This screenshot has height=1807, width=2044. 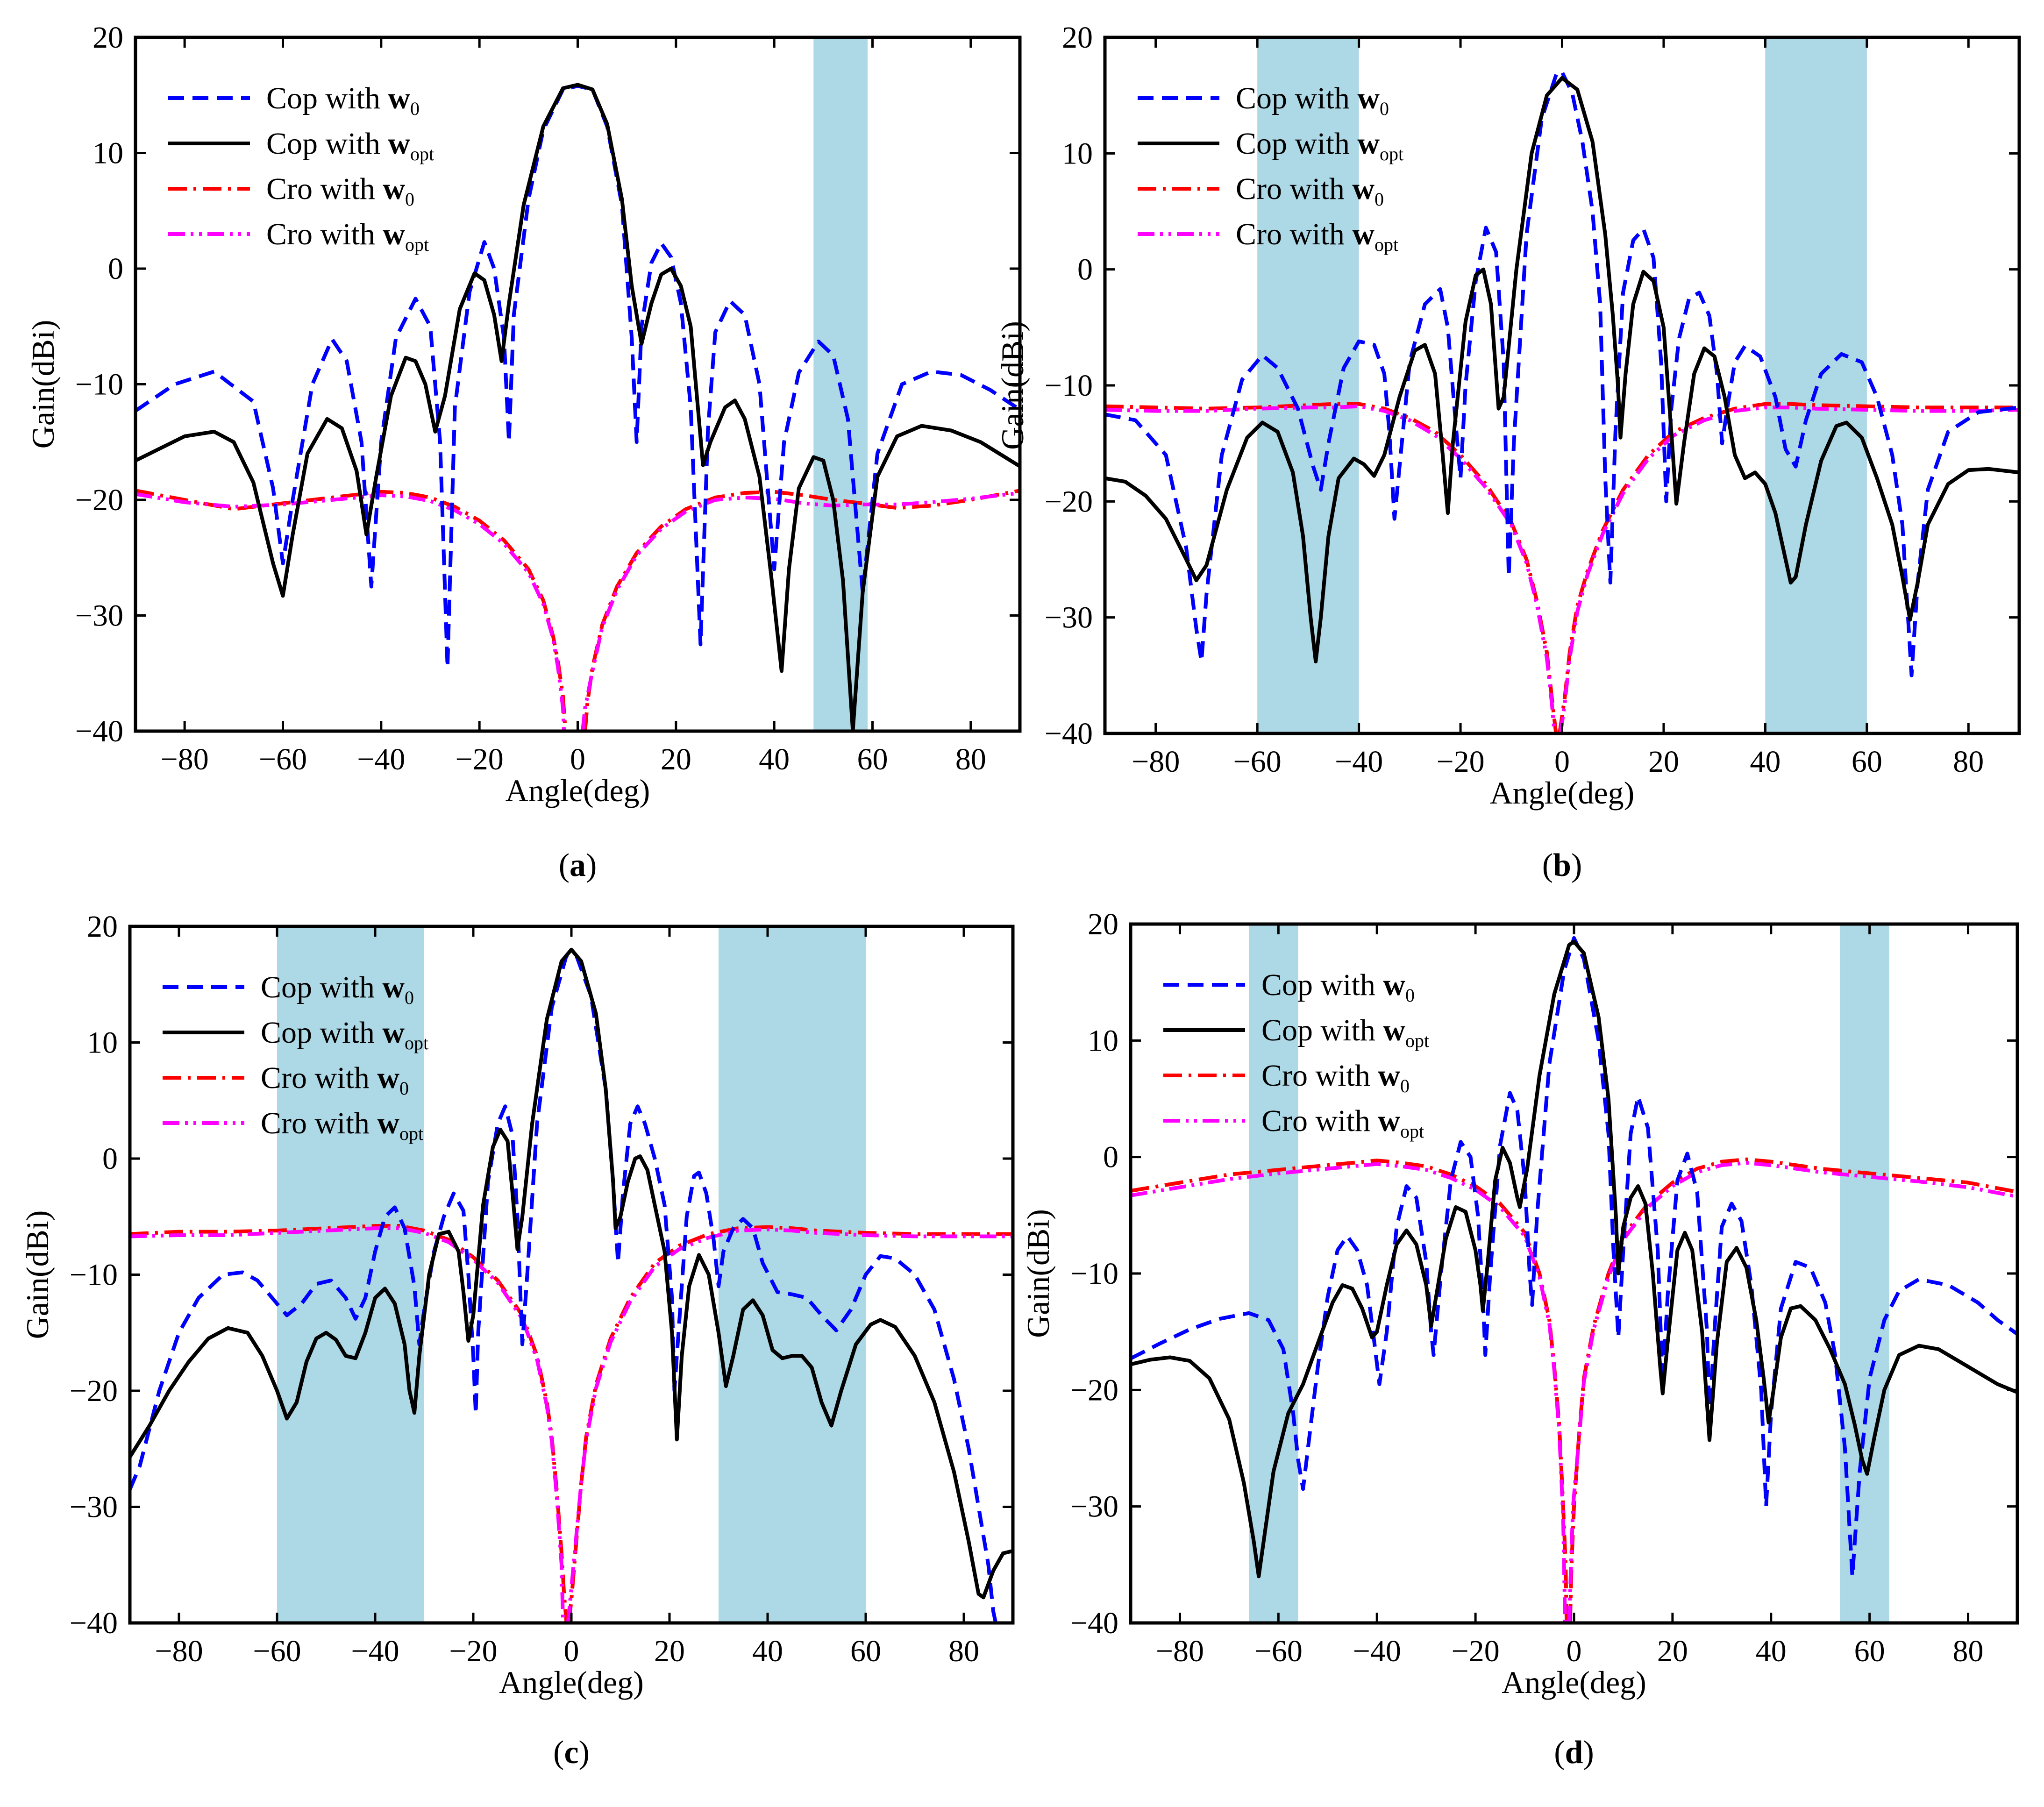 What do you see at coordinates (578, 865) in the screenshot?
I see `panel-caption: (a)` at bounding box center [578, 865].